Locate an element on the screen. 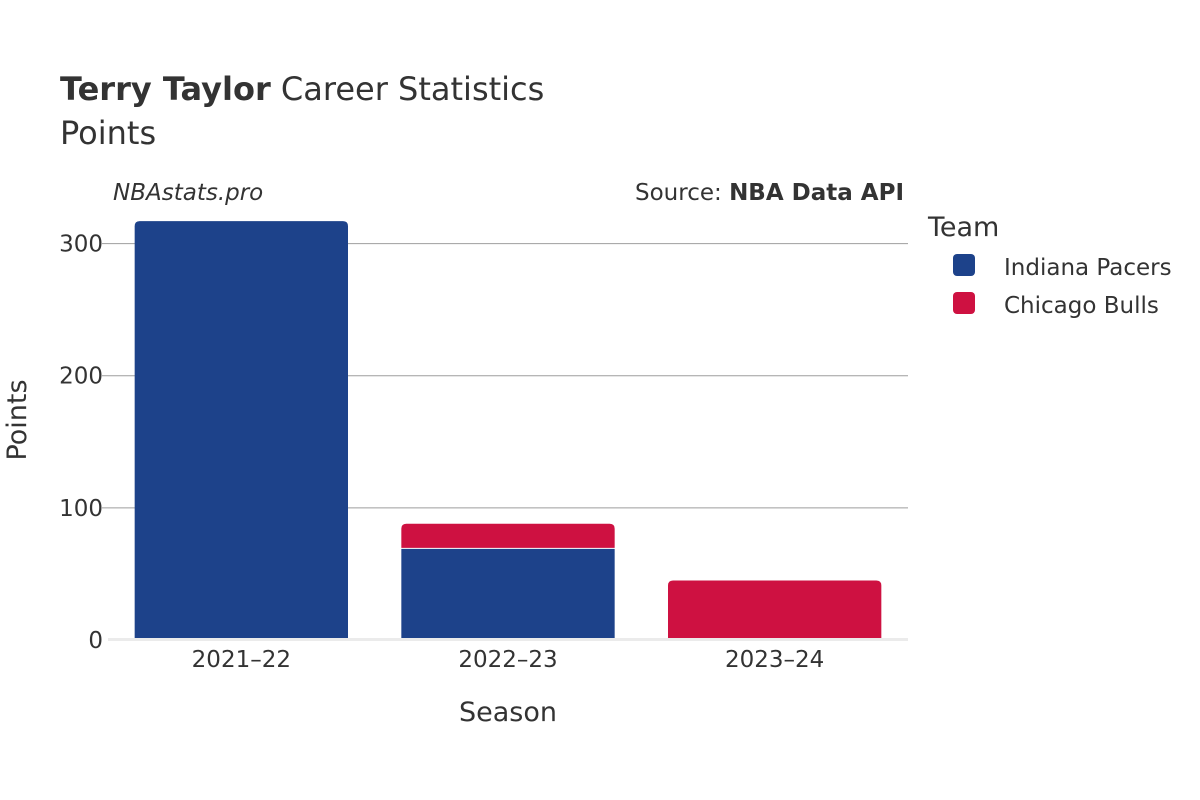 Image resolution: width=1200 pixels, height=800 pixels. legend-item-chicago-bulls: Chicago Bulls is located at coordinates (1056, 305).